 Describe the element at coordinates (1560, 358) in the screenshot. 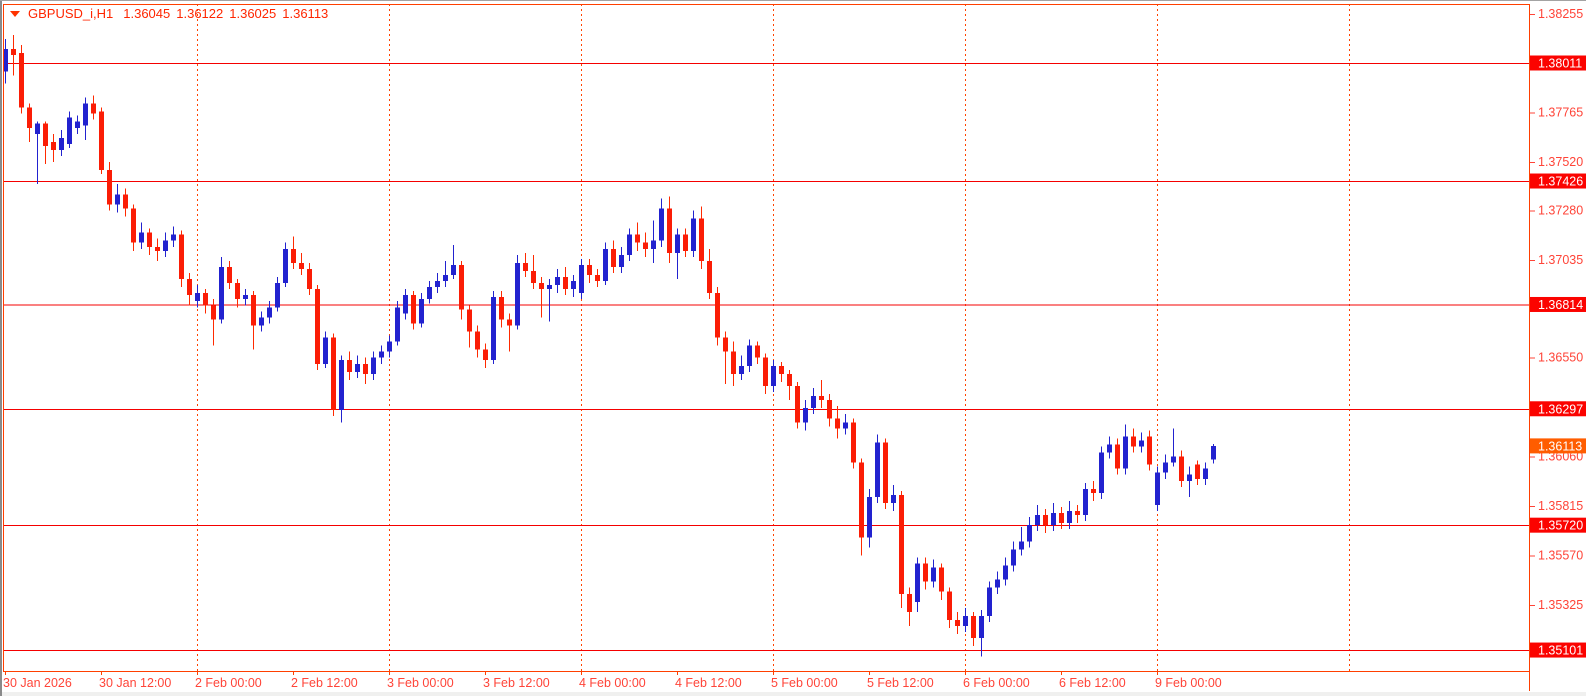

I see `y-axis-tick-label: 1.36550` at that location.